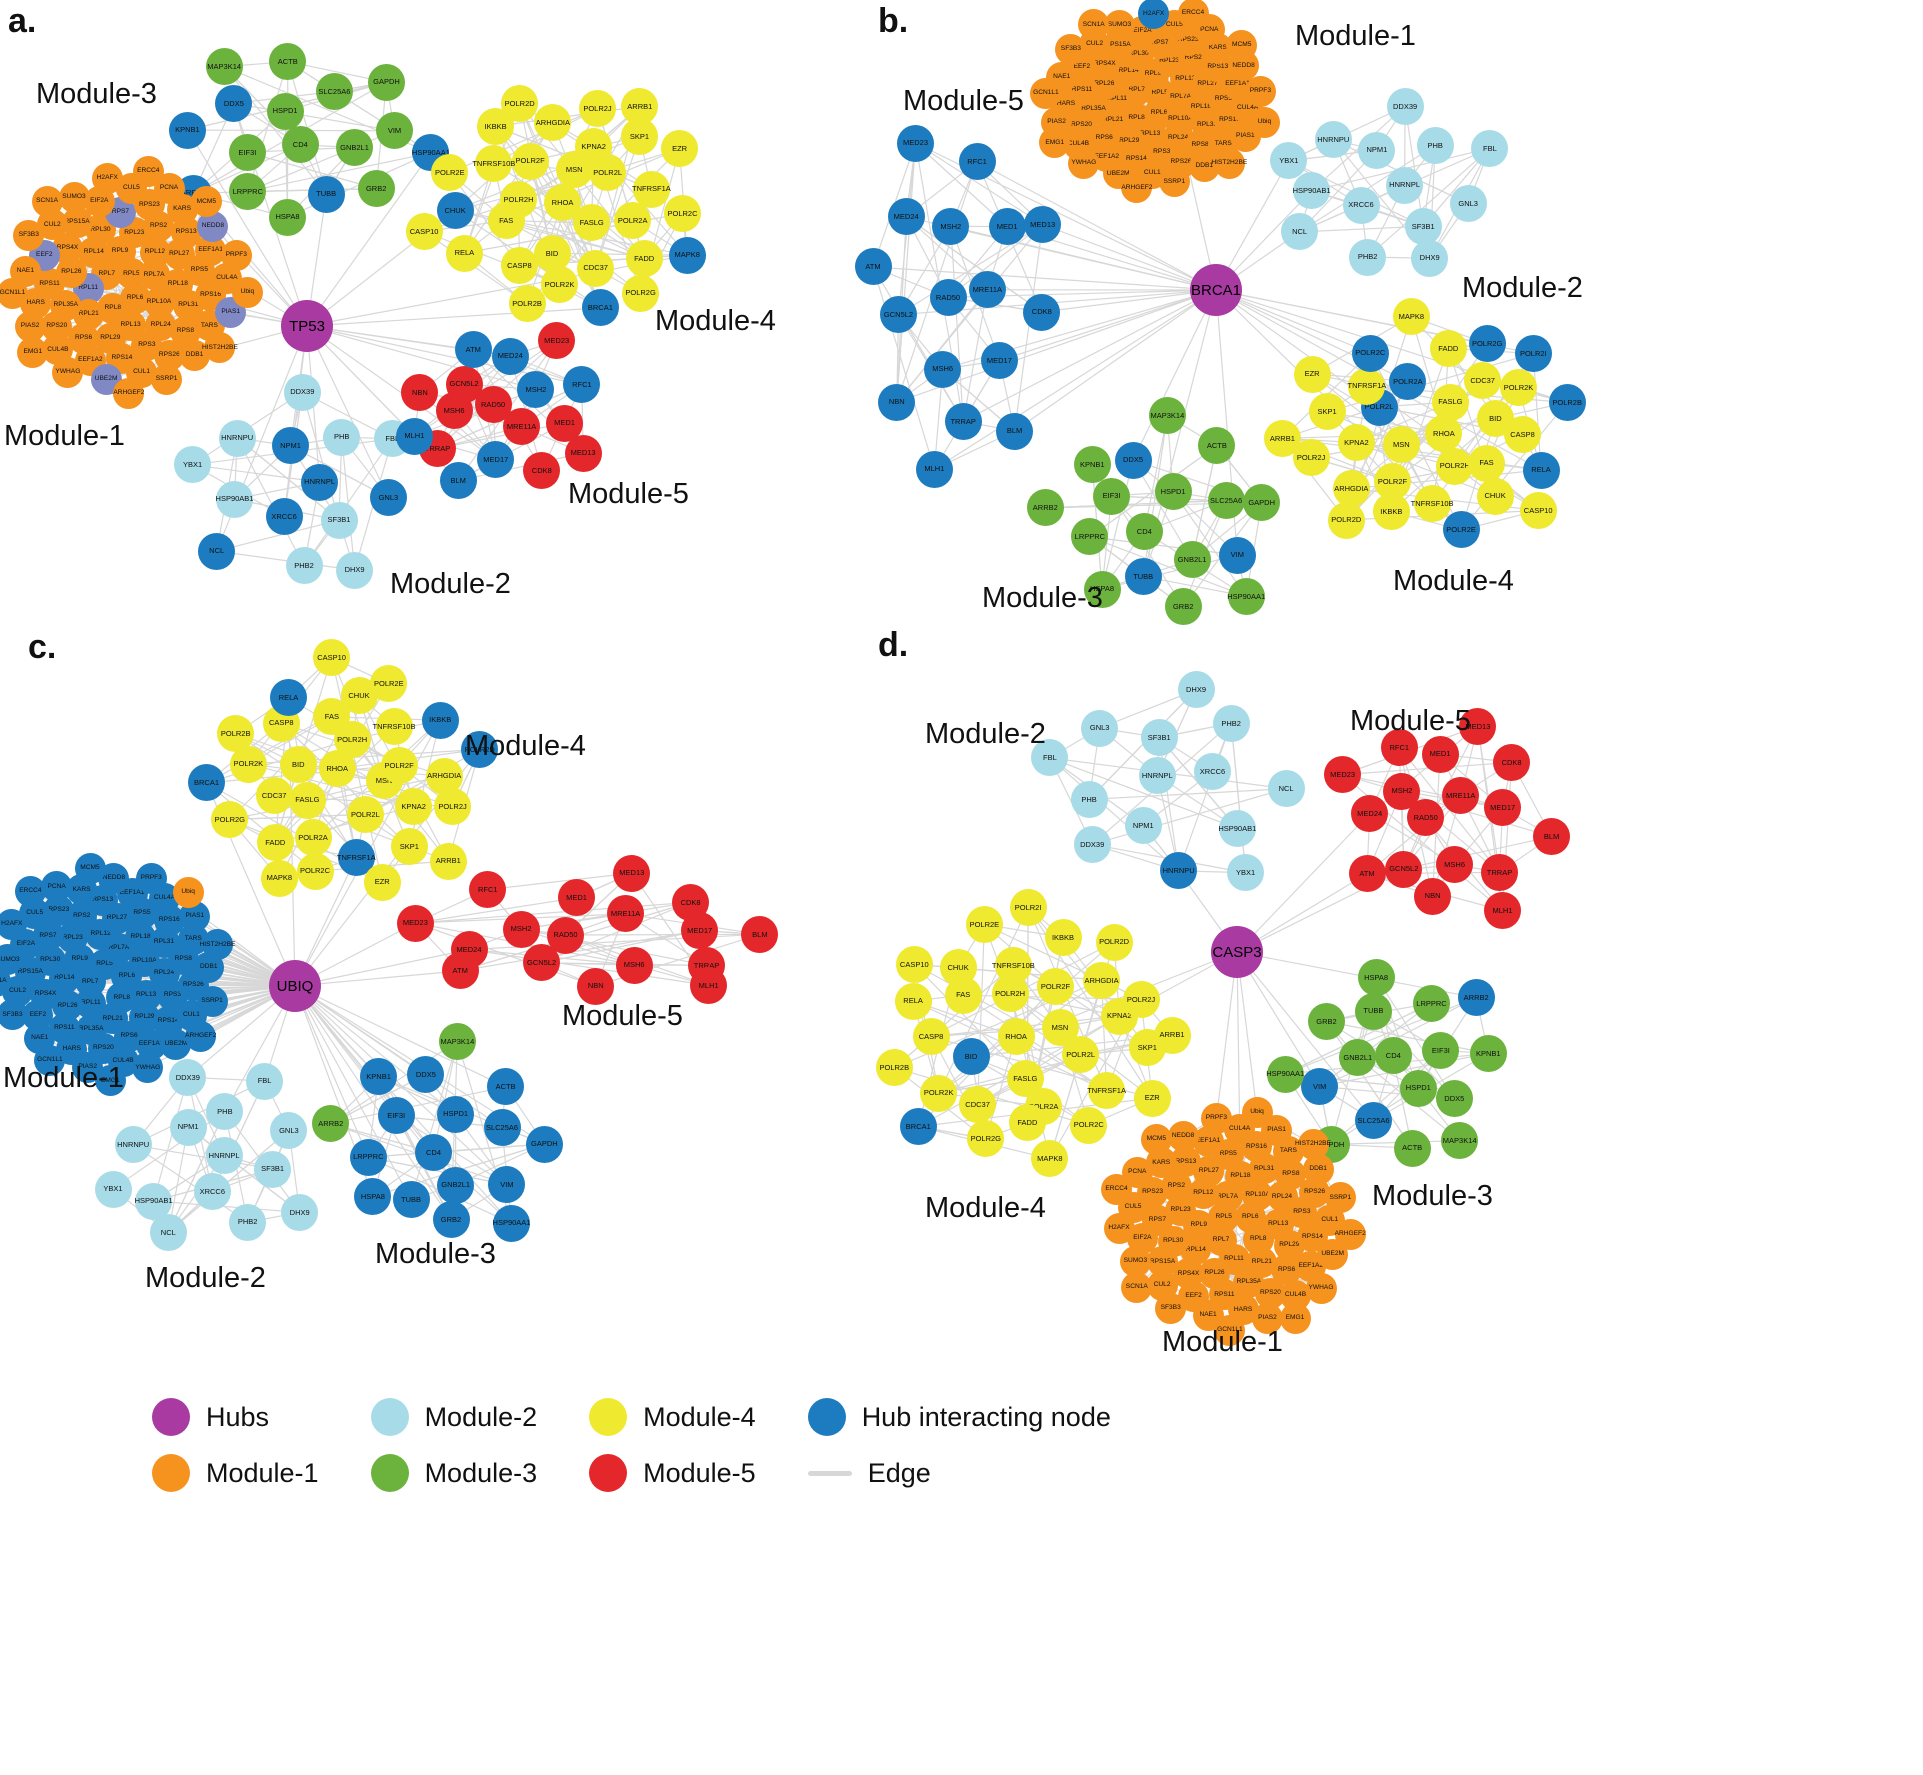 The image size is (1923, 1775). What do you see at coordinates (113, 1189) in the screenshot?
I see `network-node: YBX1` at bounding box center [113, 1189].